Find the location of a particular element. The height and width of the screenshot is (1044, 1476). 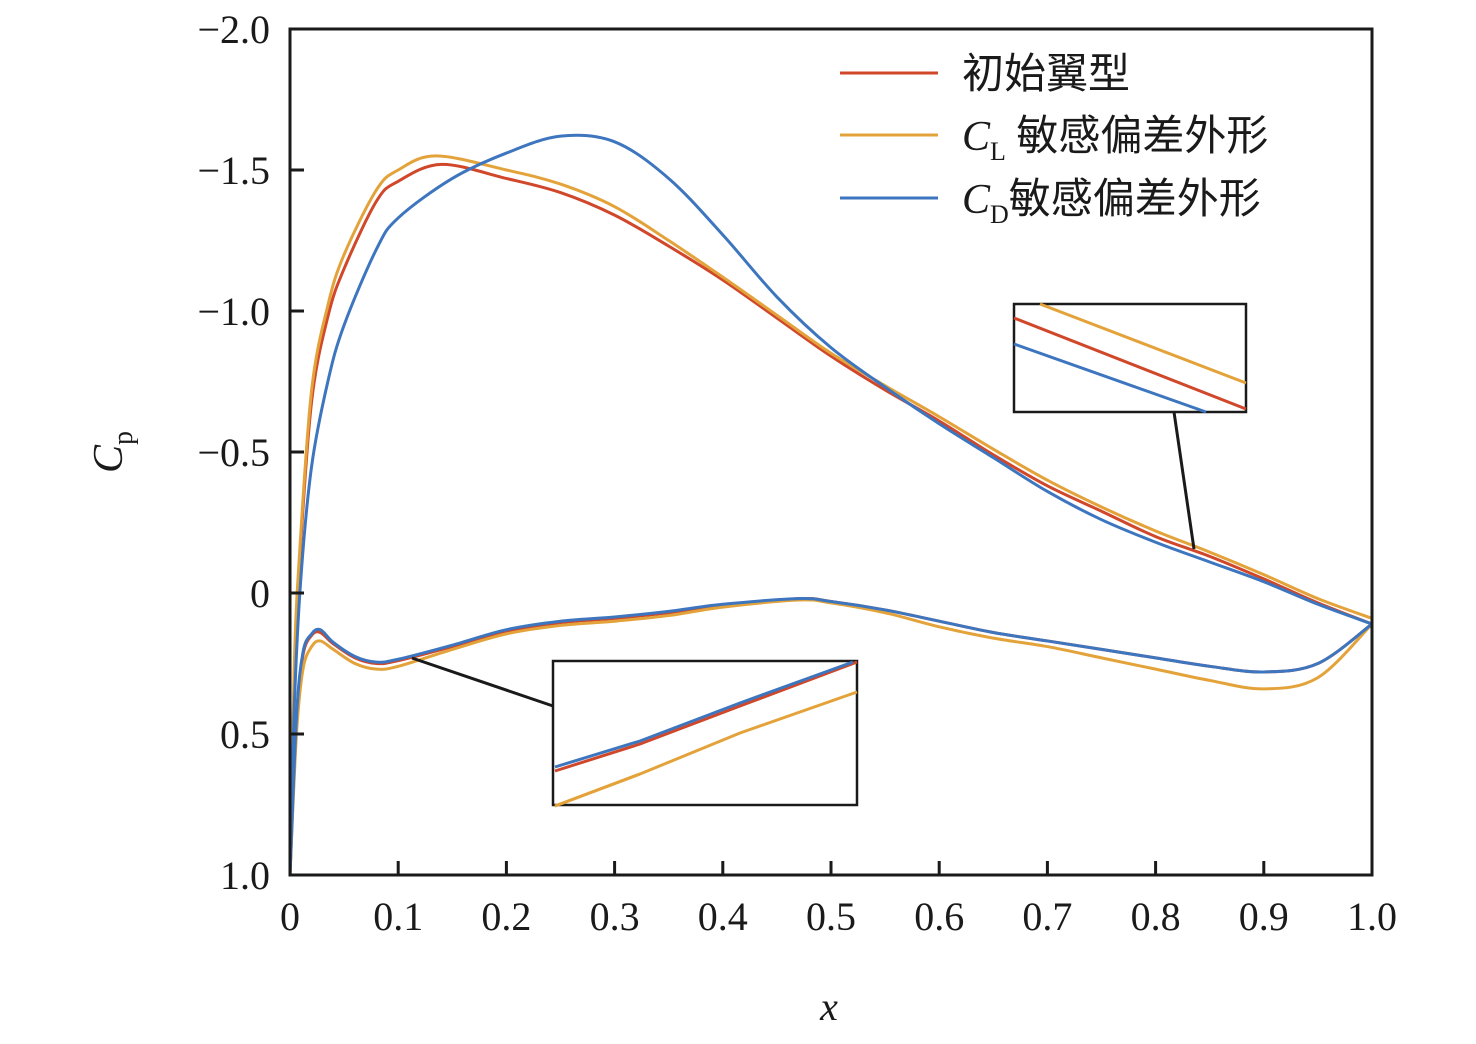

x-tick-label: 0.3 is located at coordinates (615, 916).